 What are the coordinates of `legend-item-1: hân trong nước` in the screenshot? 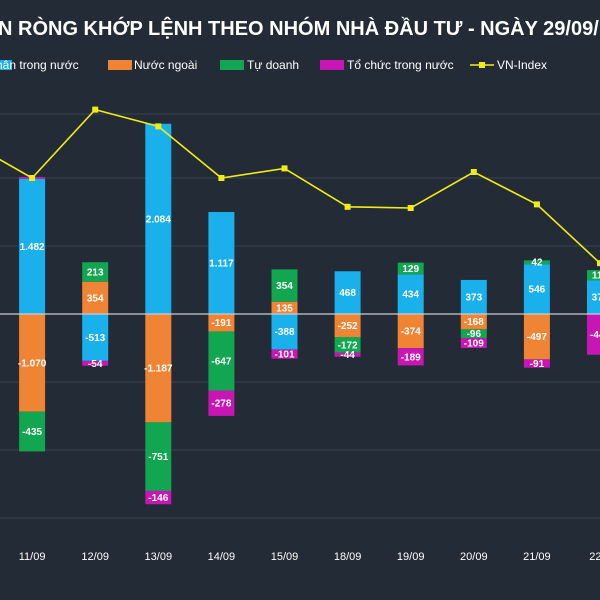 It's located at (39, 65).